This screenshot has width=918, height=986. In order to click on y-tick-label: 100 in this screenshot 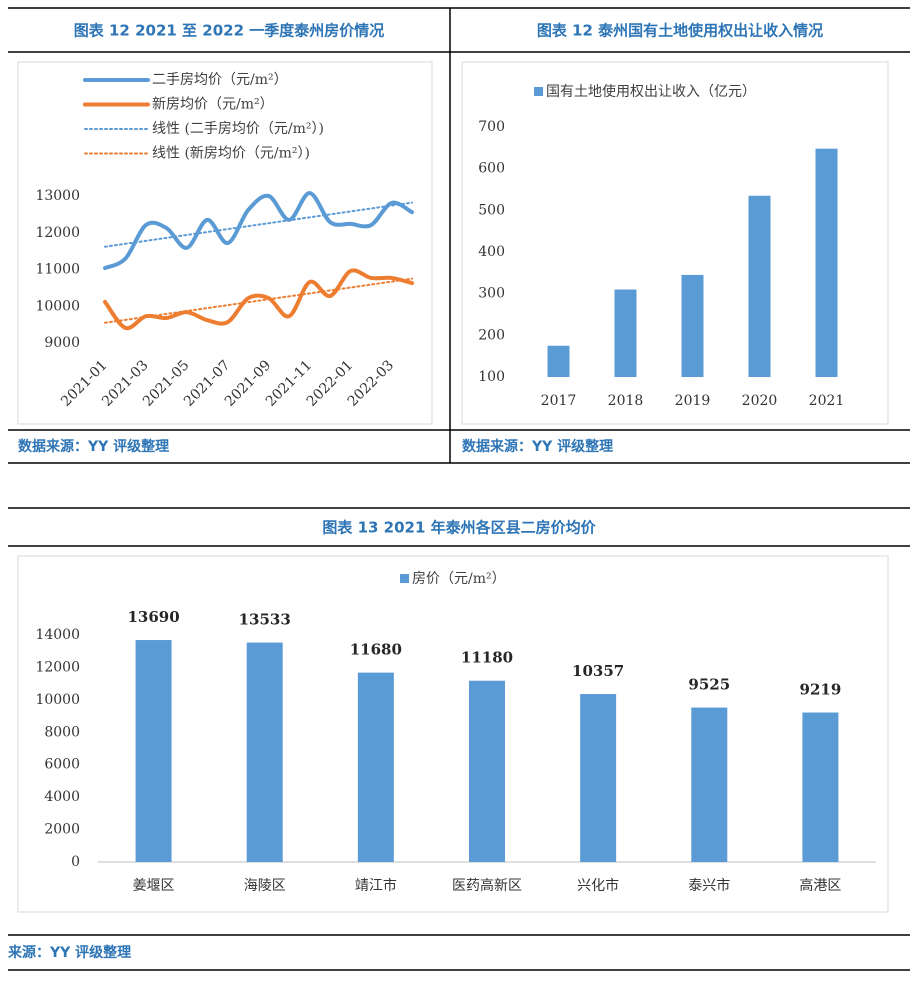, I will do `click(491, 377)`.